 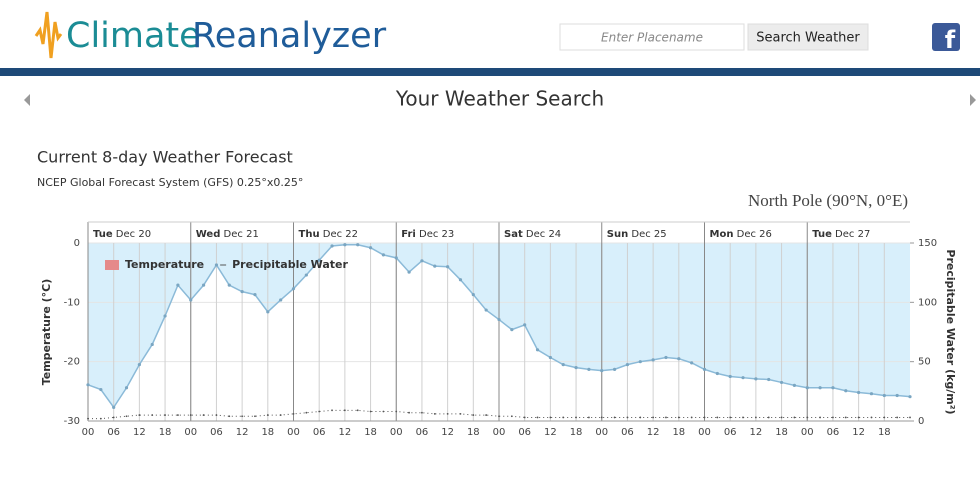 What do you see at coordinates (112, 265) in the screenshot?
I see `legend-swatch` at bounding box center [112, 265].